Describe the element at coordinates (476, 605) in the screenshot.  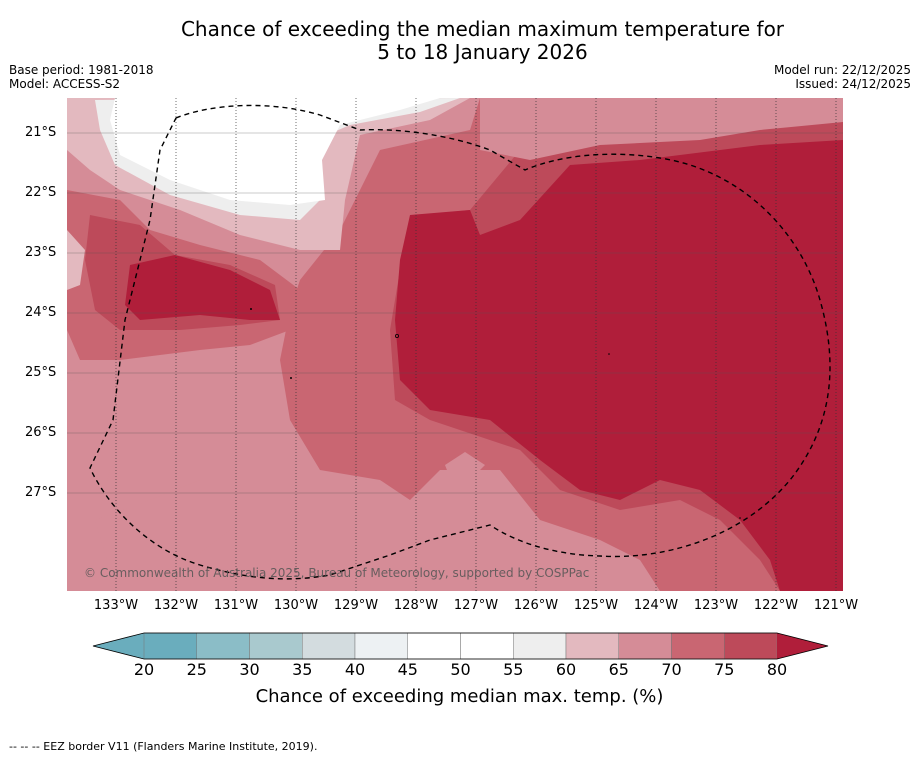
I see `lon-label: 127°W` at that location.